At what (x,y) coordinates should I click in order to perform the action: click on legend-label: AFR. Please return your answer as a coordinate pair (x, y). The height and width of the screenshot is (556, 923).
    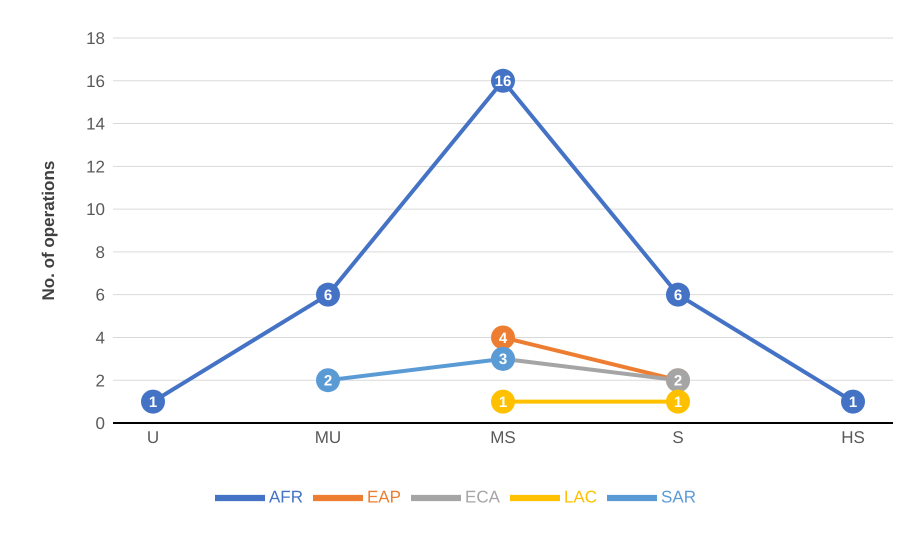
    Looking at the image, I should click on (285, 496).